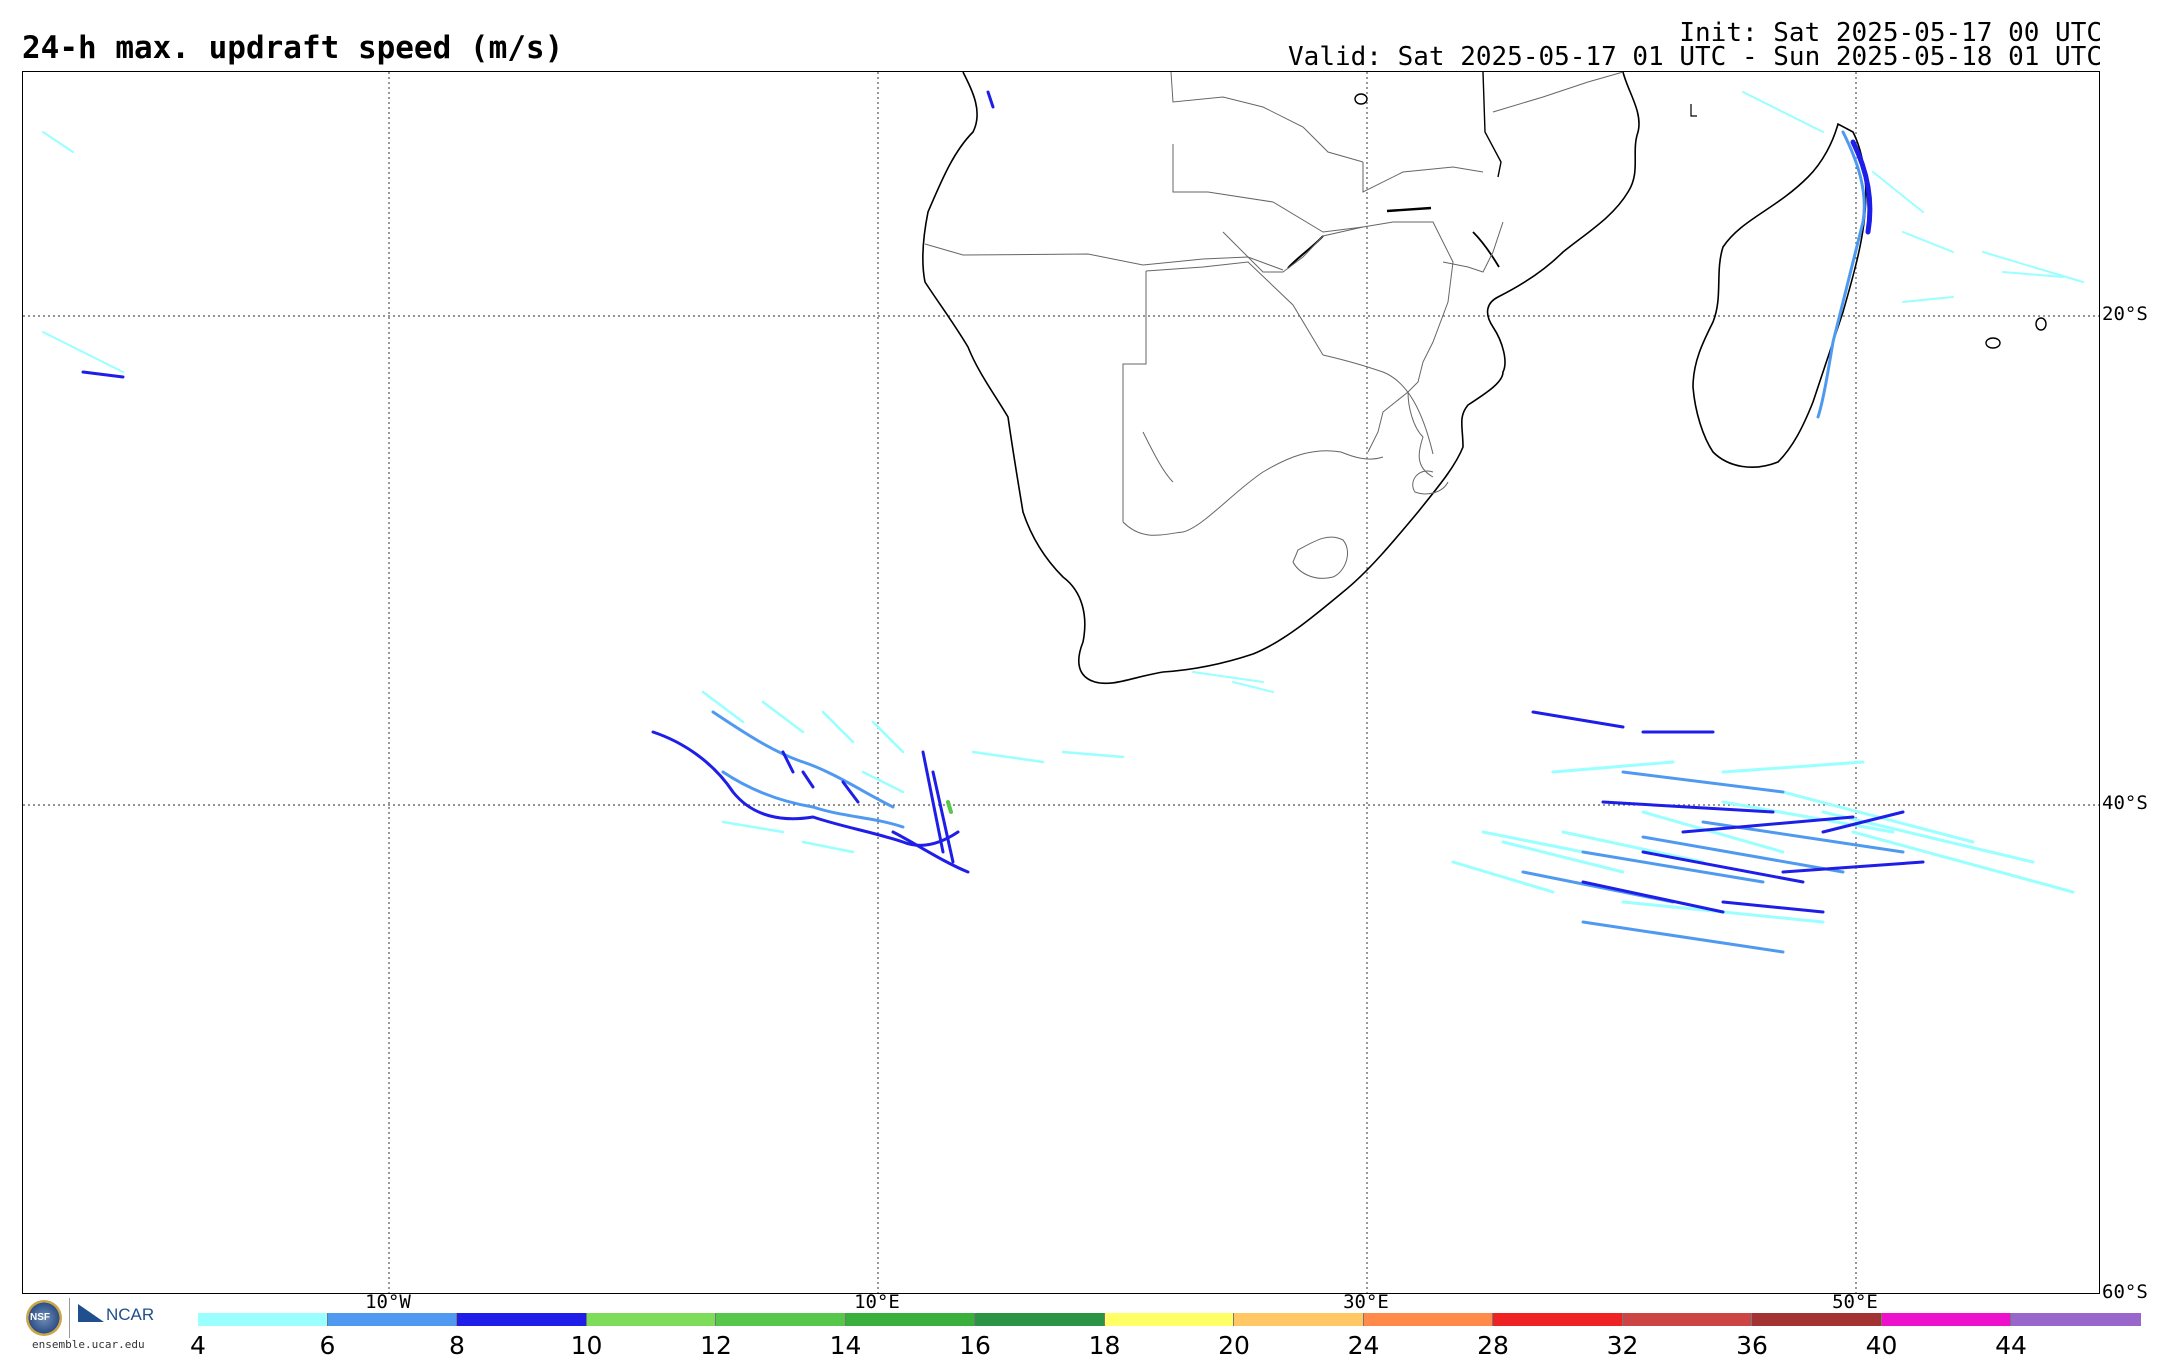 The width and height of the screenshot is (2160, 1360). What do you see at coordinates (1779, 295) in the screenshot?
I see `madagascar-coastline` at bounding box center [1779, 295].